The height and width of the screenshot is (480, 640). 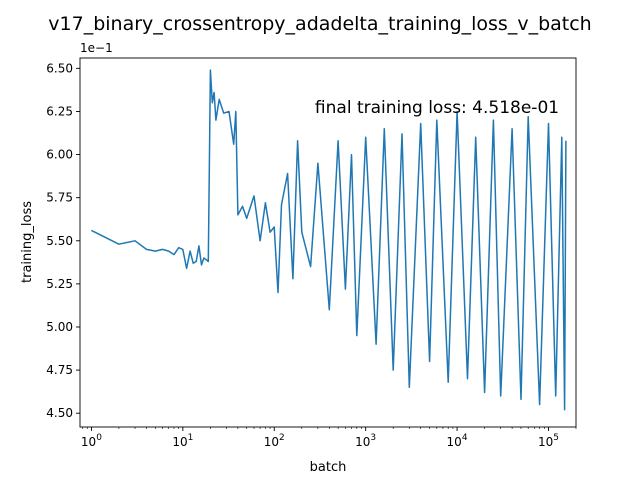 I want to click on y-axis-label: training_loss, so click(x=27, y=242).